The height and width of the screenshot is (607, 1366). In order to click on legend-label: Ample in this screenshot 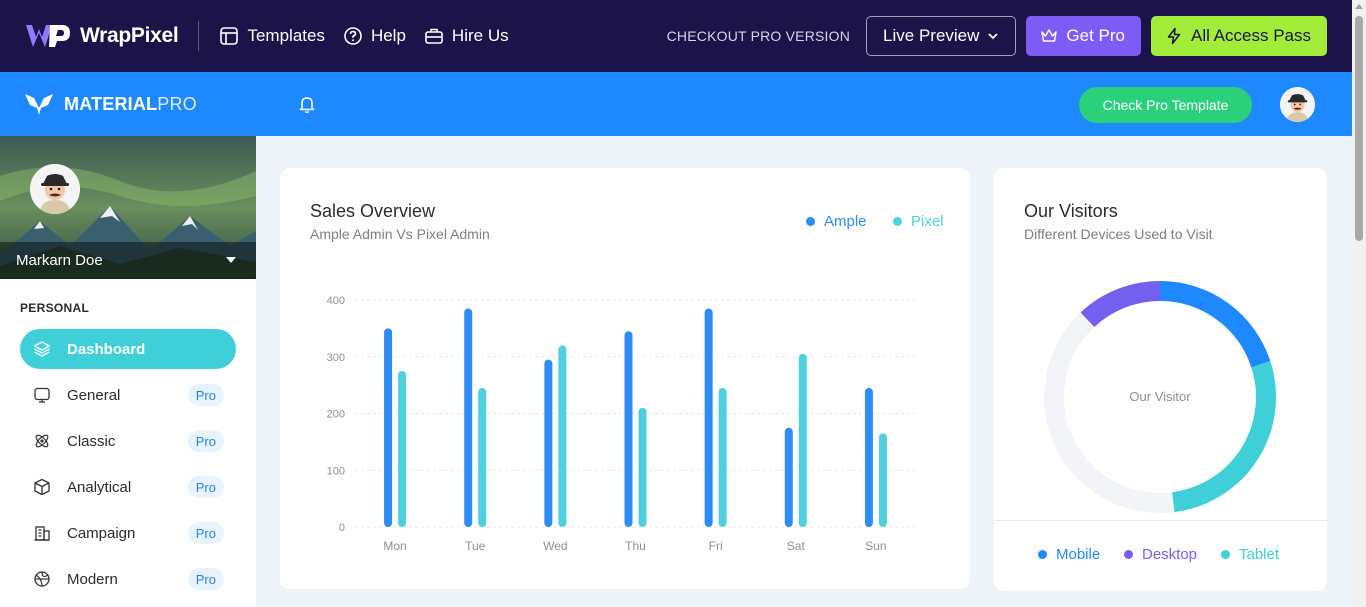, I will do `click(845, 221)`.